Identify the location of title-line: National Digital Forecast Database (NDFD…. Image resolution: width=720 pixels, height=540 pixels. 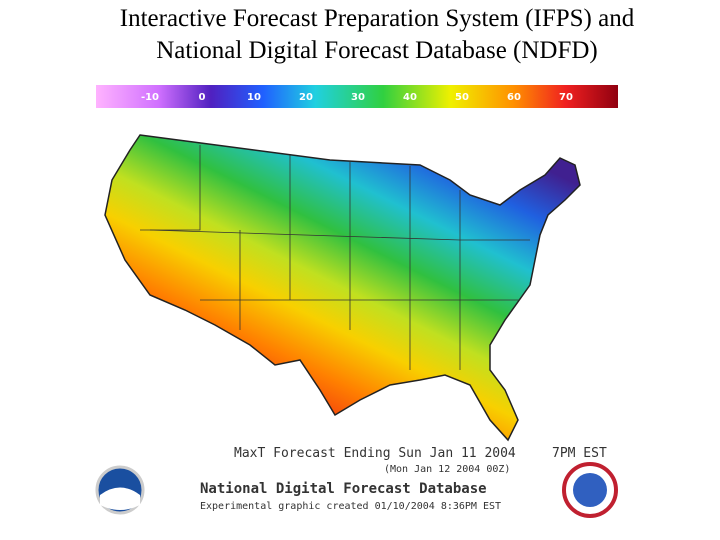
(377, 50).